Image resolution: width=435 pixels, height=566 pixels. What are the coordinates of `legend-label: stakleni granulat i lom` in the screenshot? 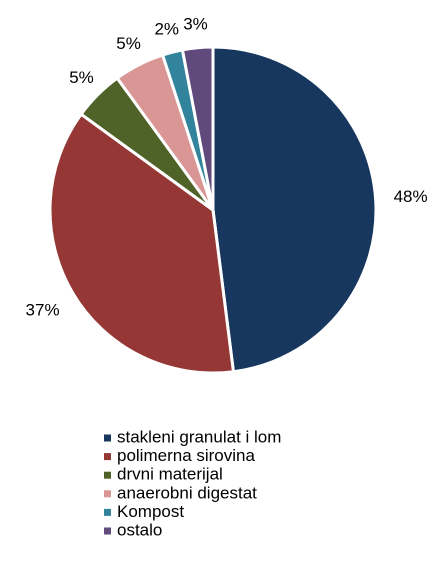 It's located at (199, 436).